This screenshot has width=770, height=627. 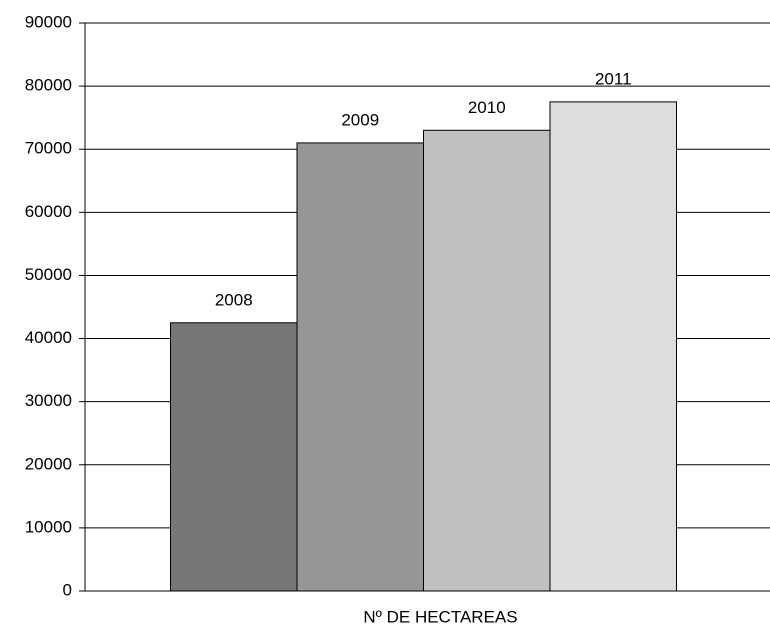 What do you see at coordinates (48, 211) in the screenshot?
I see `y-tick-label: 60000` at bounding box center [48, 211].